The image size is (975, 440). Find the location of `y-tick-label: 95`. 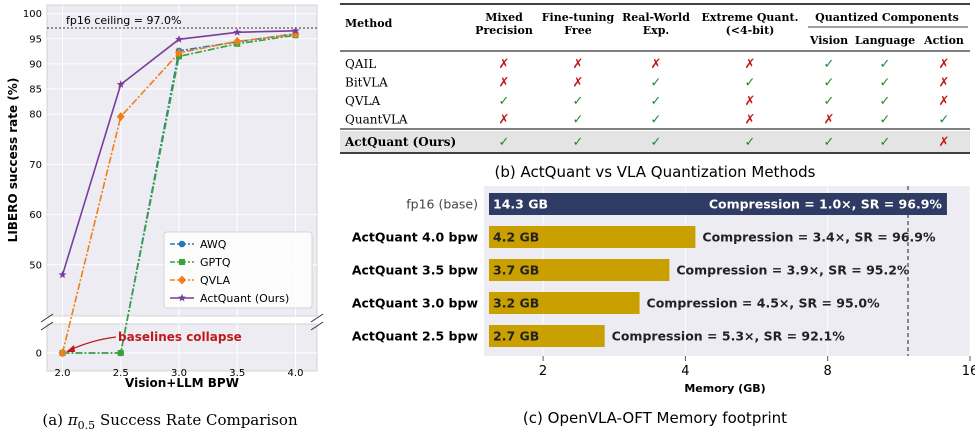

y-tick-label: 95 is located at coordinates (35, 39).